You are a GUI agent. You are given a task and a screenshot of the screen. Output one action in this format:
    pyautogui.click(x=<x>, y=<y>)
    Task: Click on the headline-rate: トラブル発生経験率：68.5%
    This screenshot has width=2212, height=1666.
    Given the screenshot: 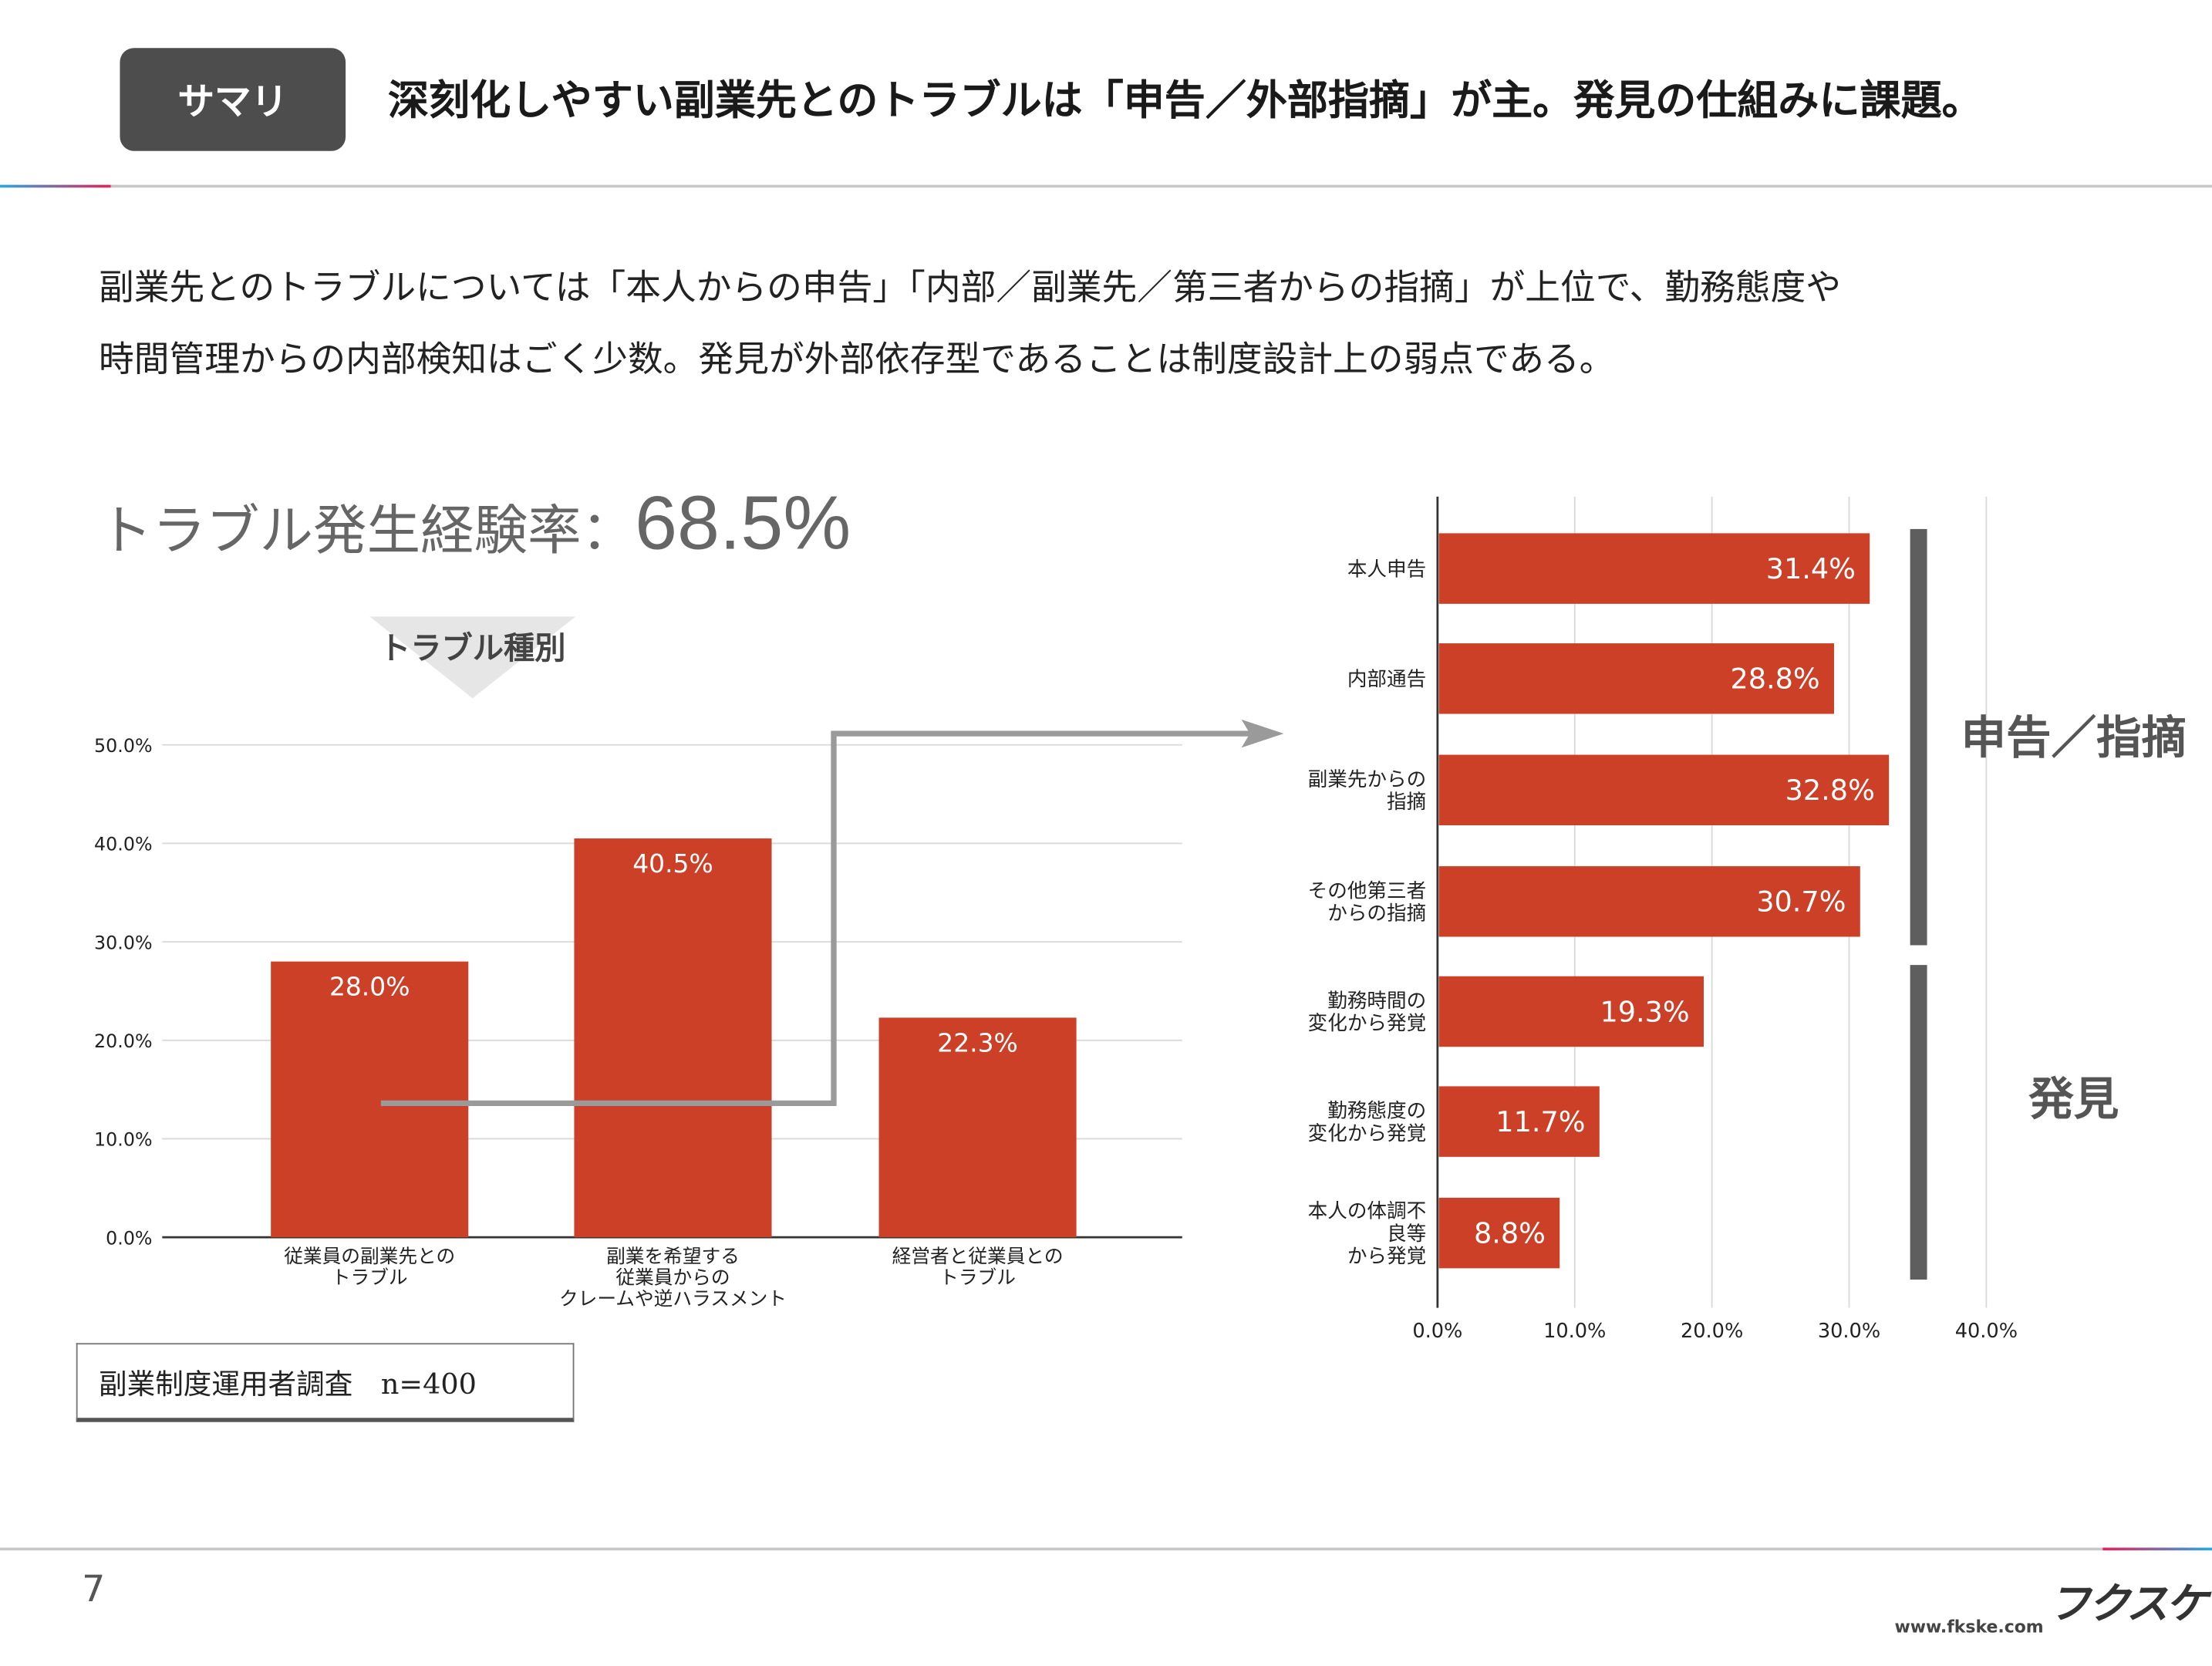 What is the action you would take?
    pyautogui.click(x=475, y=523)
    